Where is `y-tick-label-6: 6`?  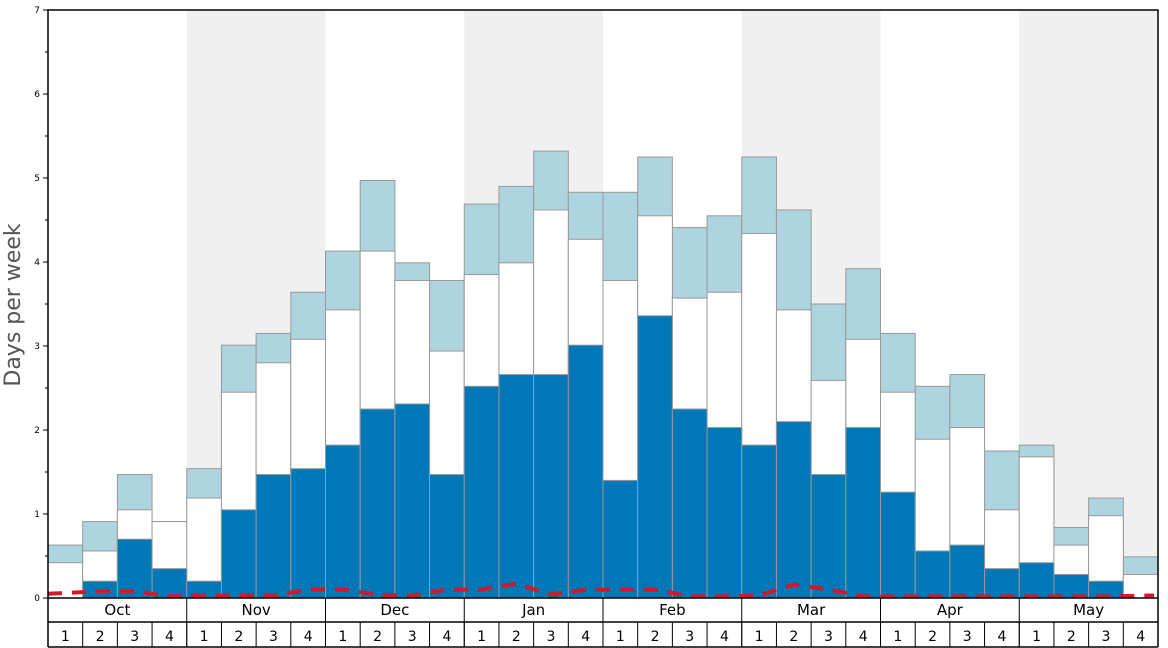 y-tick-label-6: 6 is located at coordinates (37, 95).